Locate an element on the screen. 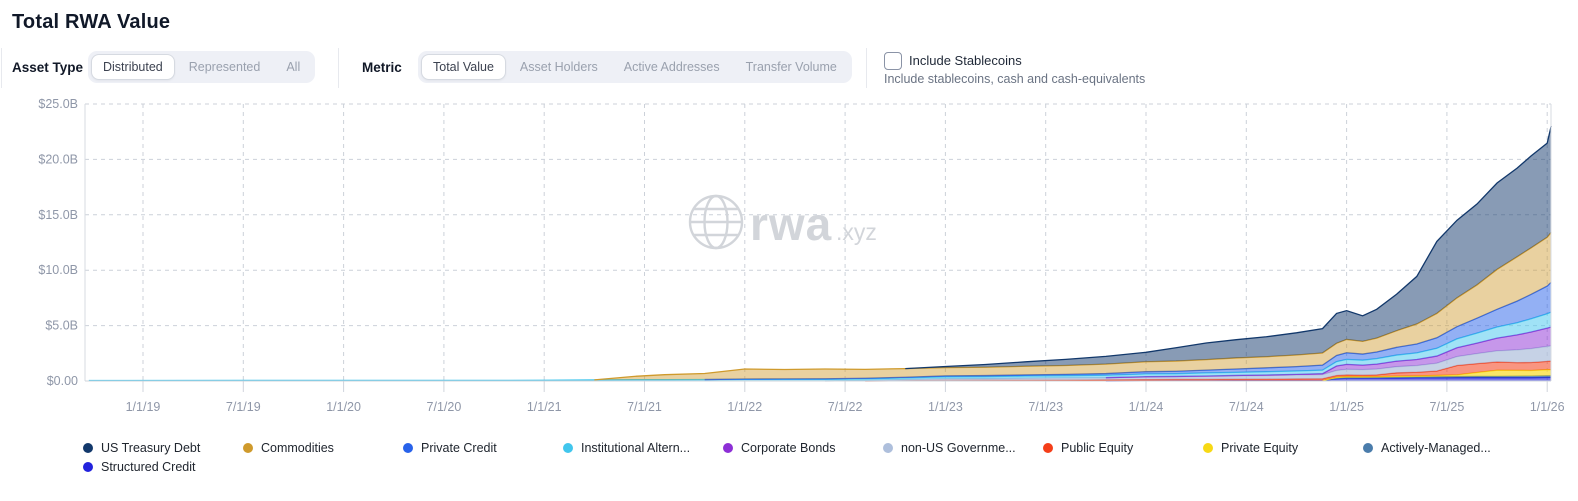 The image size is (1578, 501). x-axis-label: 1/1/22 is located at coordinates (744, 407).